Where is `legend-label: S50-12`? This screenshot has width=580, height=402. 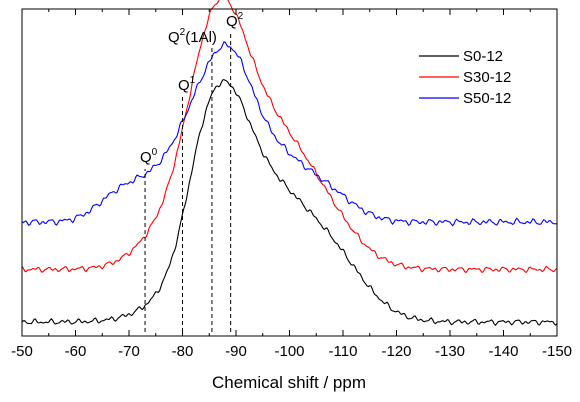 legend-label: S50-12 is located at coordinates (487, 98).